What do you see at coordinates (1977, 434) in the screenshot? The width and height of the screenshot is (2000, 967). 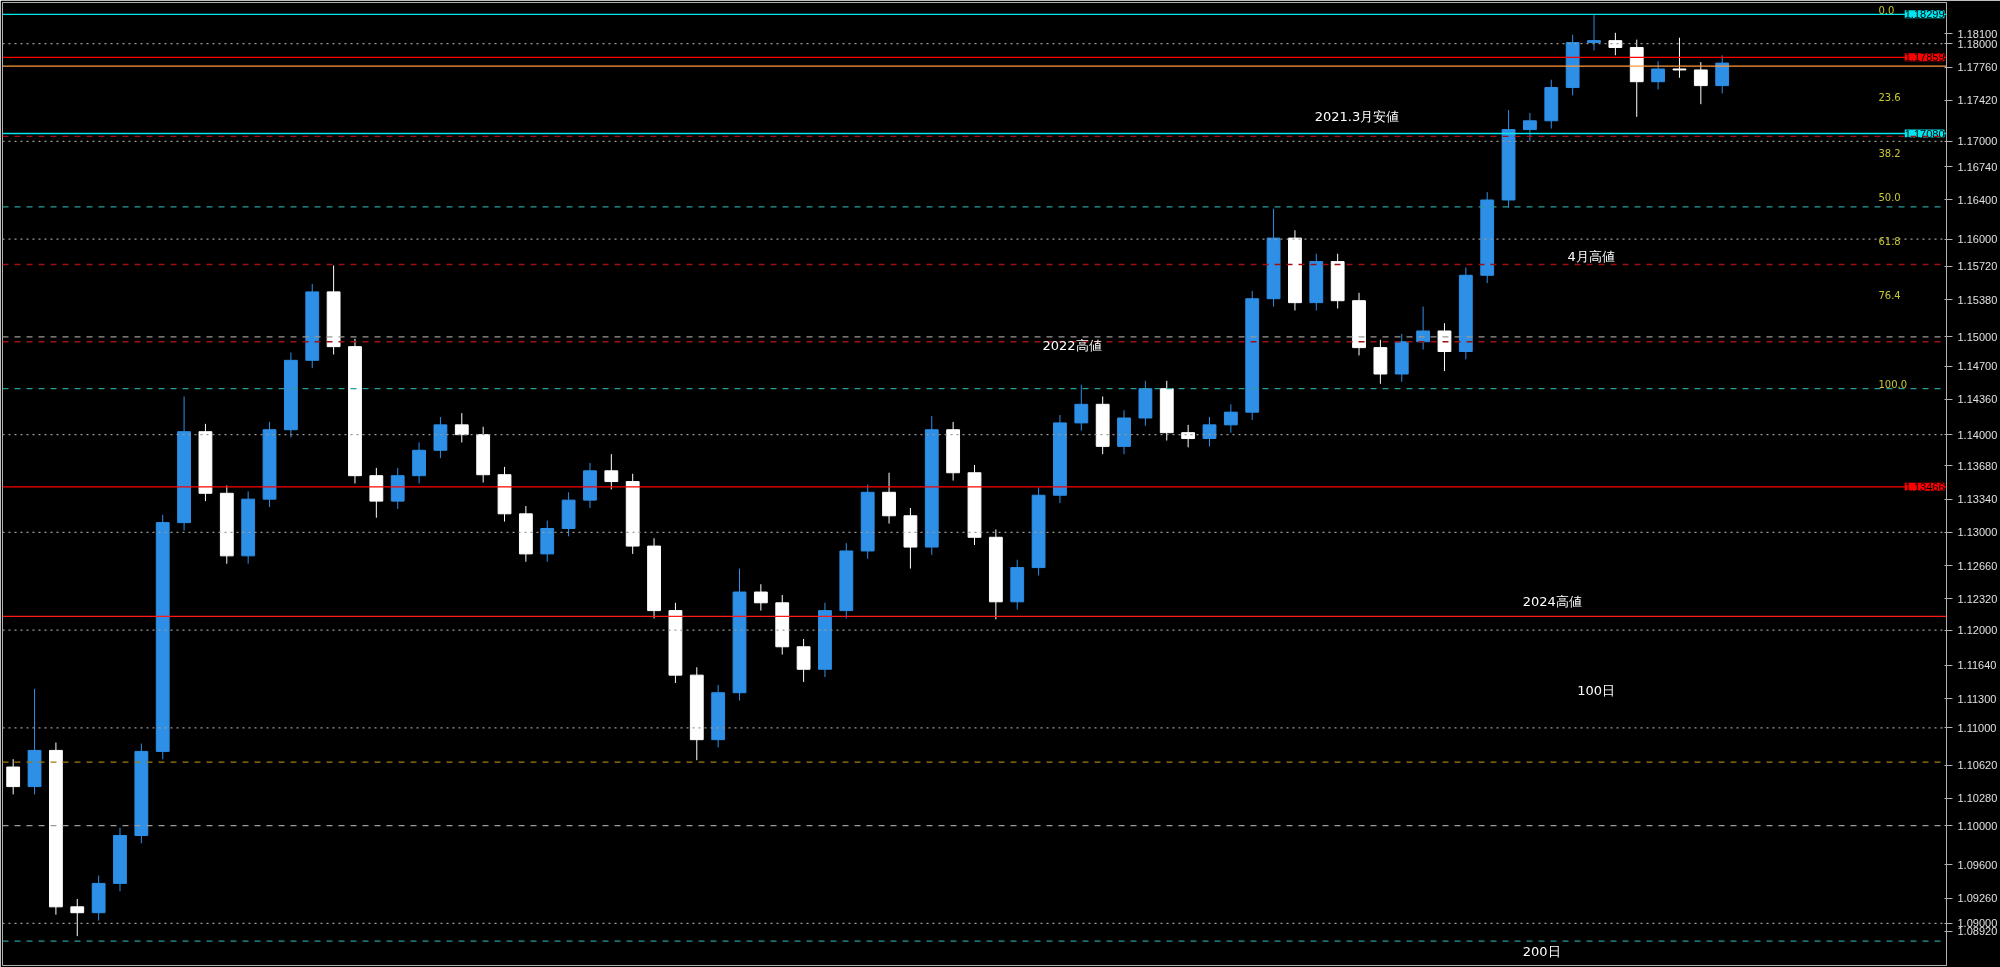 I see `y-tick-label: 1.14000` at bounding box center [1977, 434].